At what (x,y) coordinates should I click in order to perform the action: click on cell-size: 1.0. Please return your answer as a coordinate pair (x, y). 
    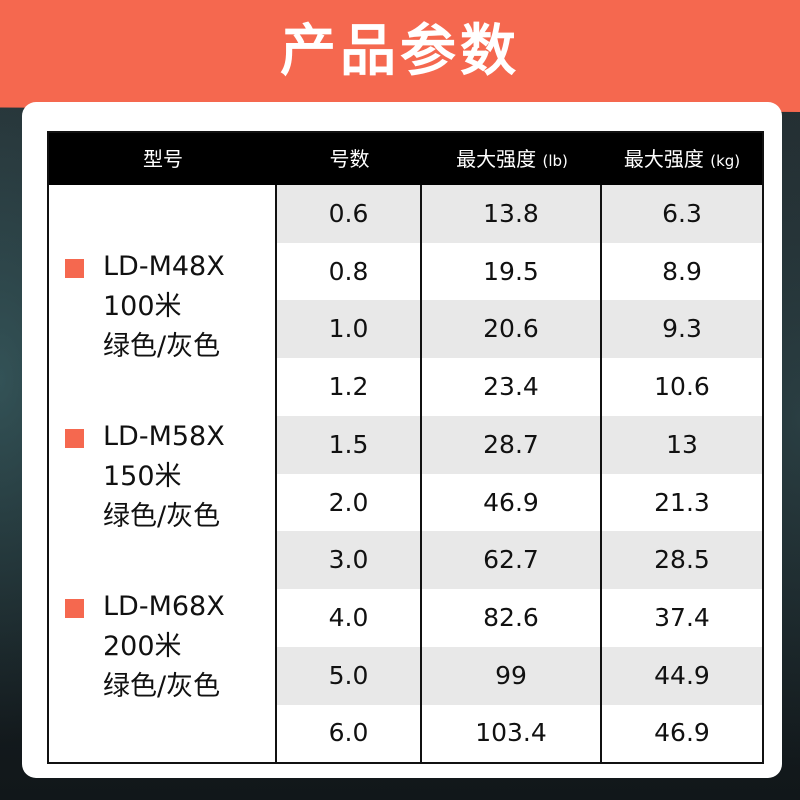
    Looking at the image, I should click on (348, 329).